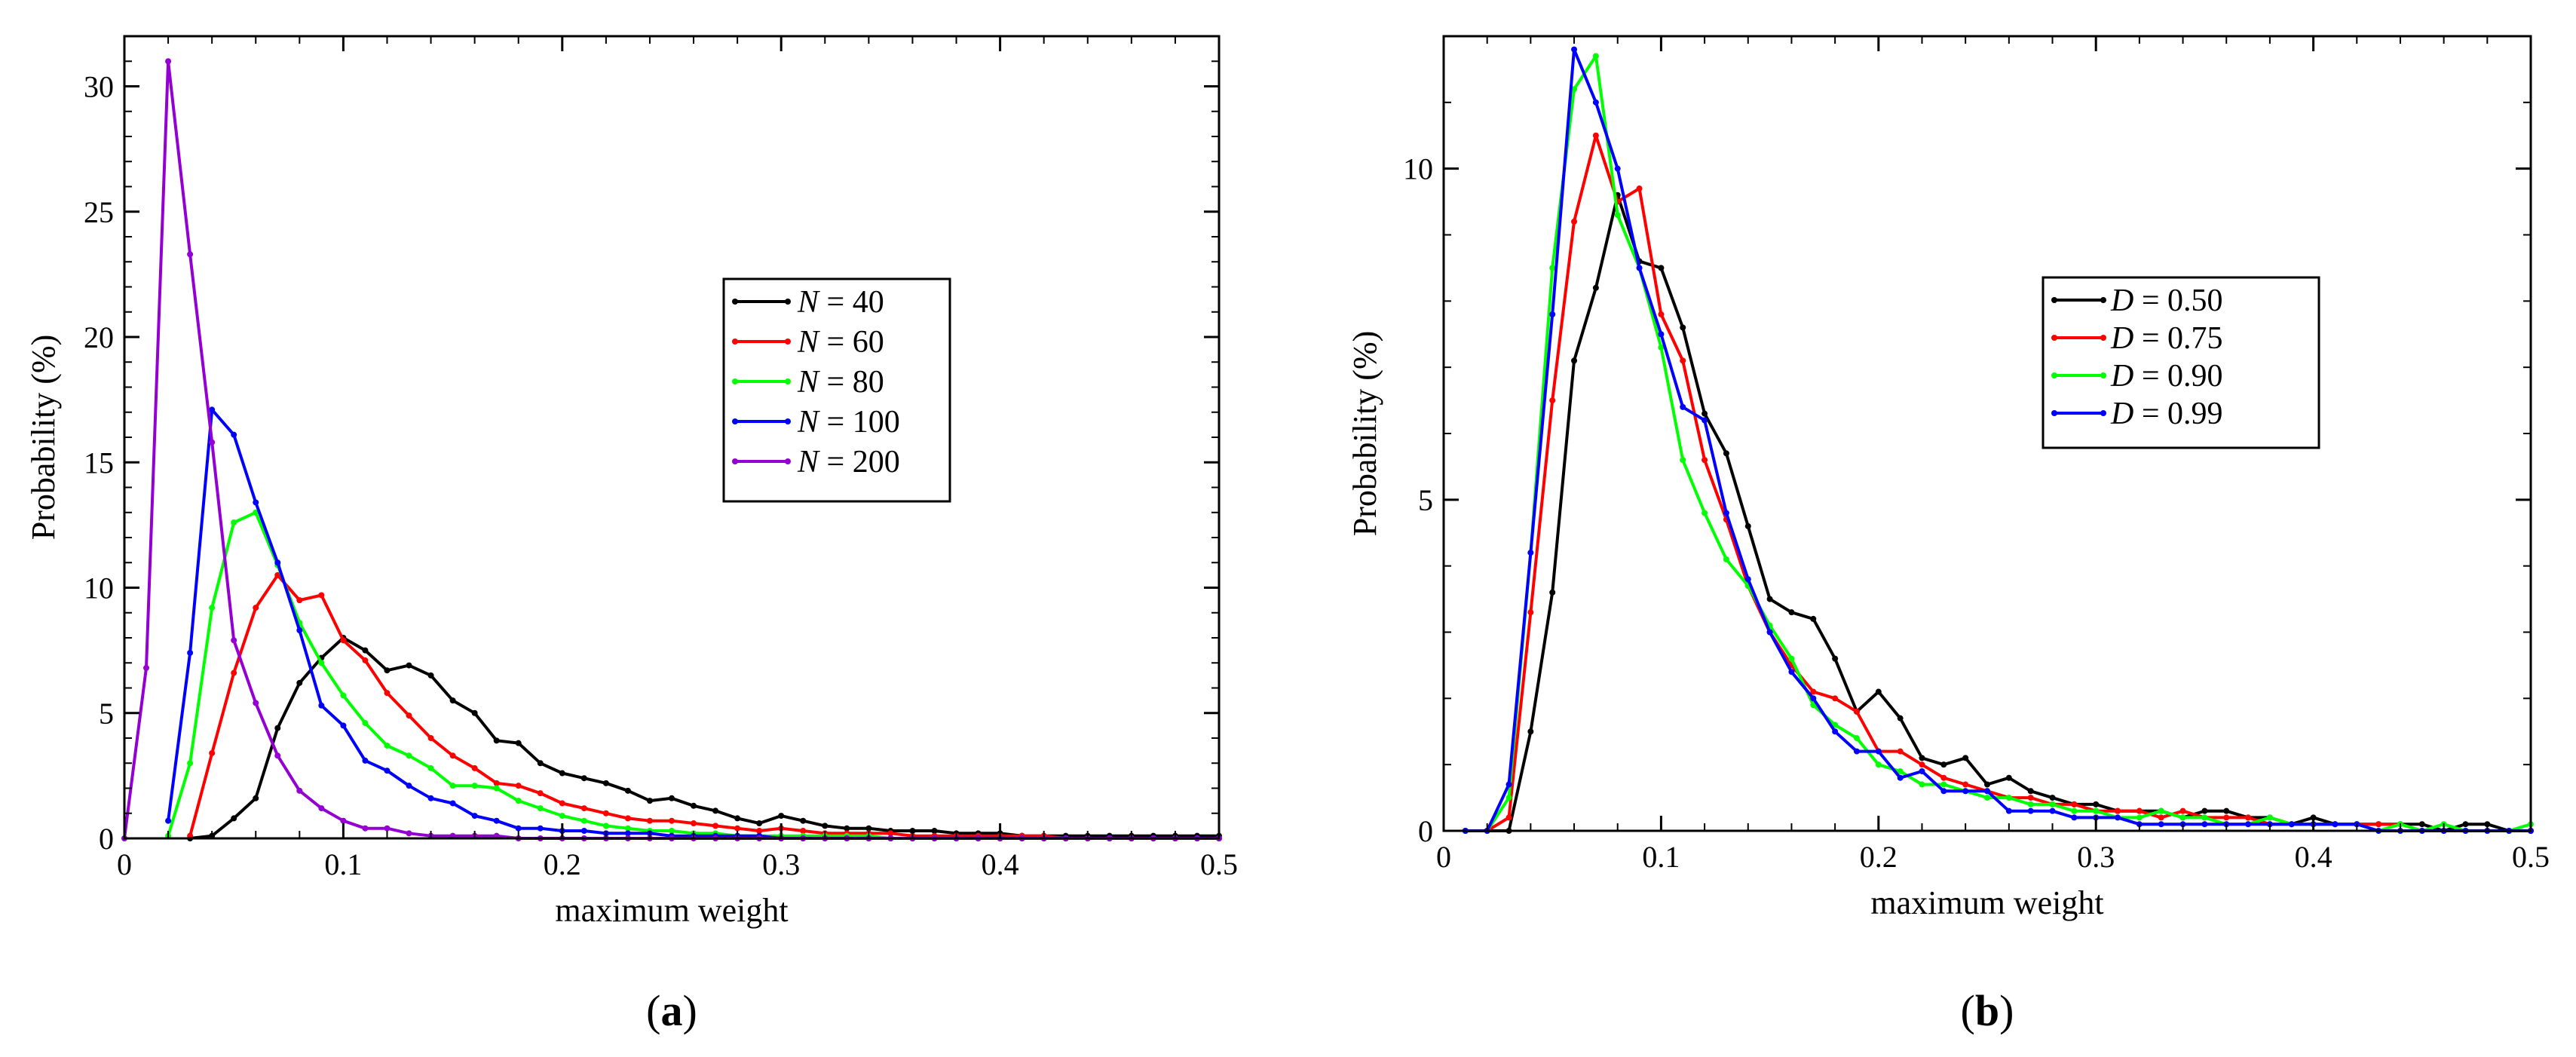  Describe the element at coordinates (99, 588) in the screenshot. I see `panel-a-y-tick-label: 10` at that location.